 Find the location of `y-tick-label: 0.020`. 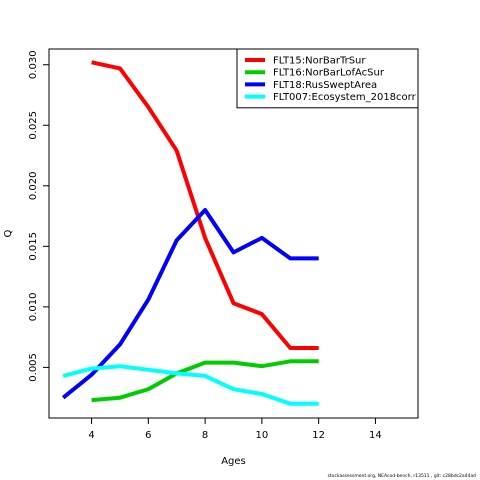

y-tick-label: 0.020 is located at coordinates (33, 185).